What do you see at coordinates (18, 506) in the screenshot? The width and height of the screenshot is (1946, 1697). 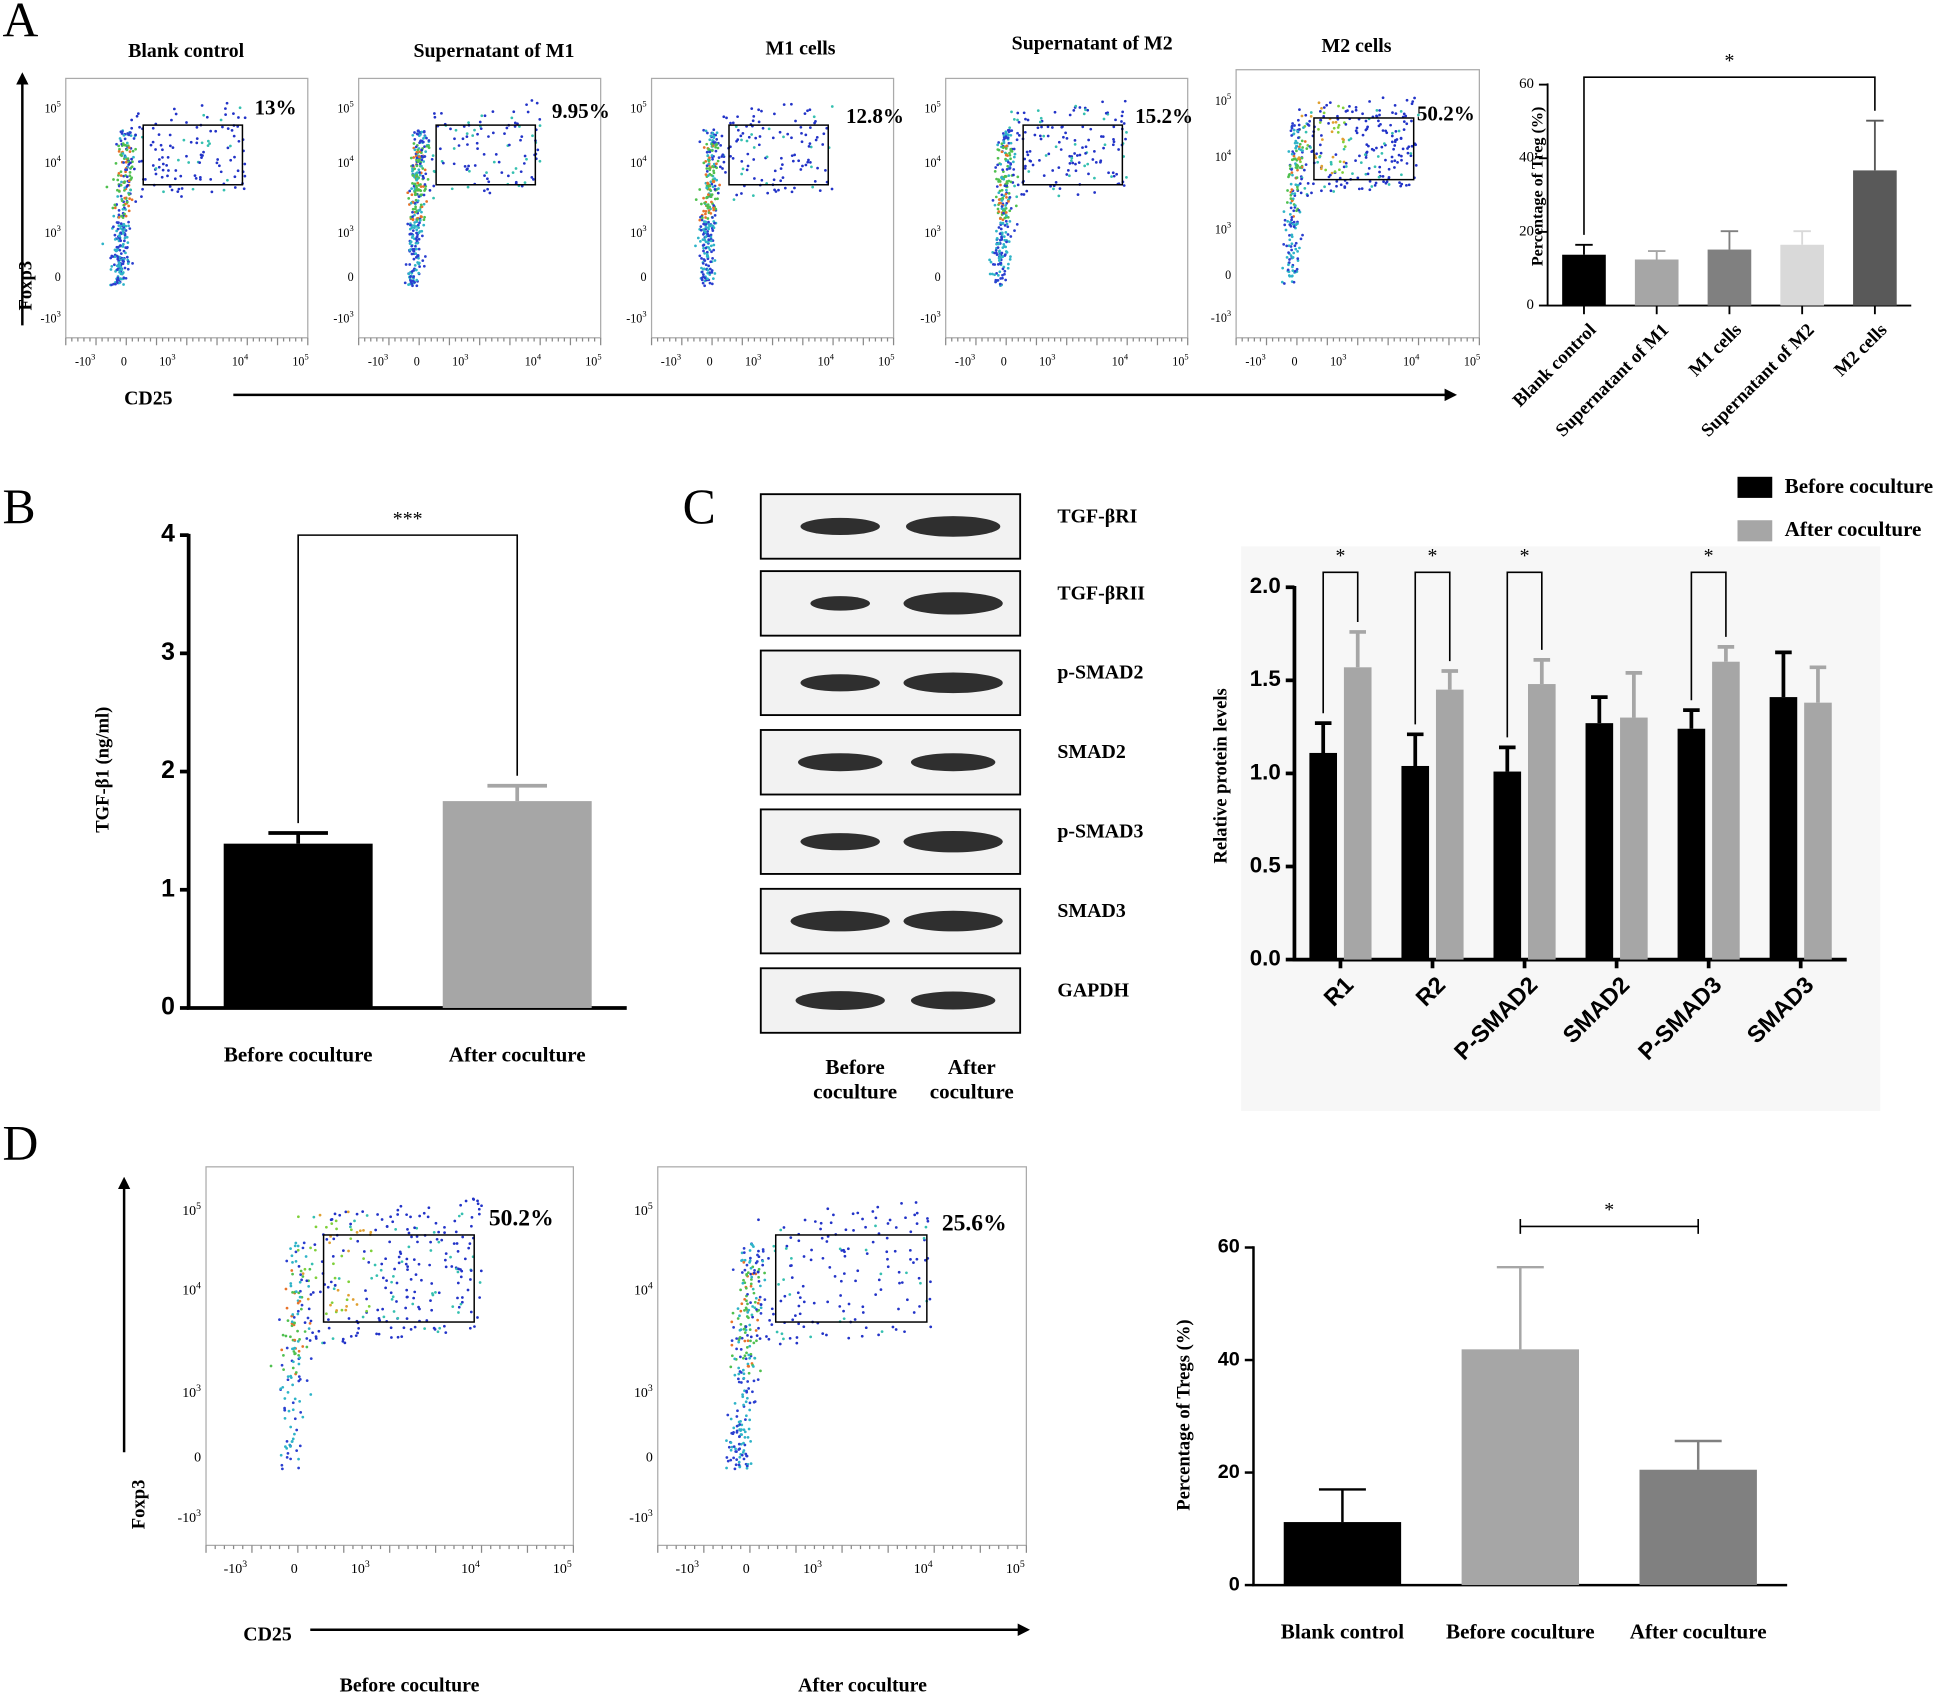 I see `panel-label: B` at bounding box center [18, 506].